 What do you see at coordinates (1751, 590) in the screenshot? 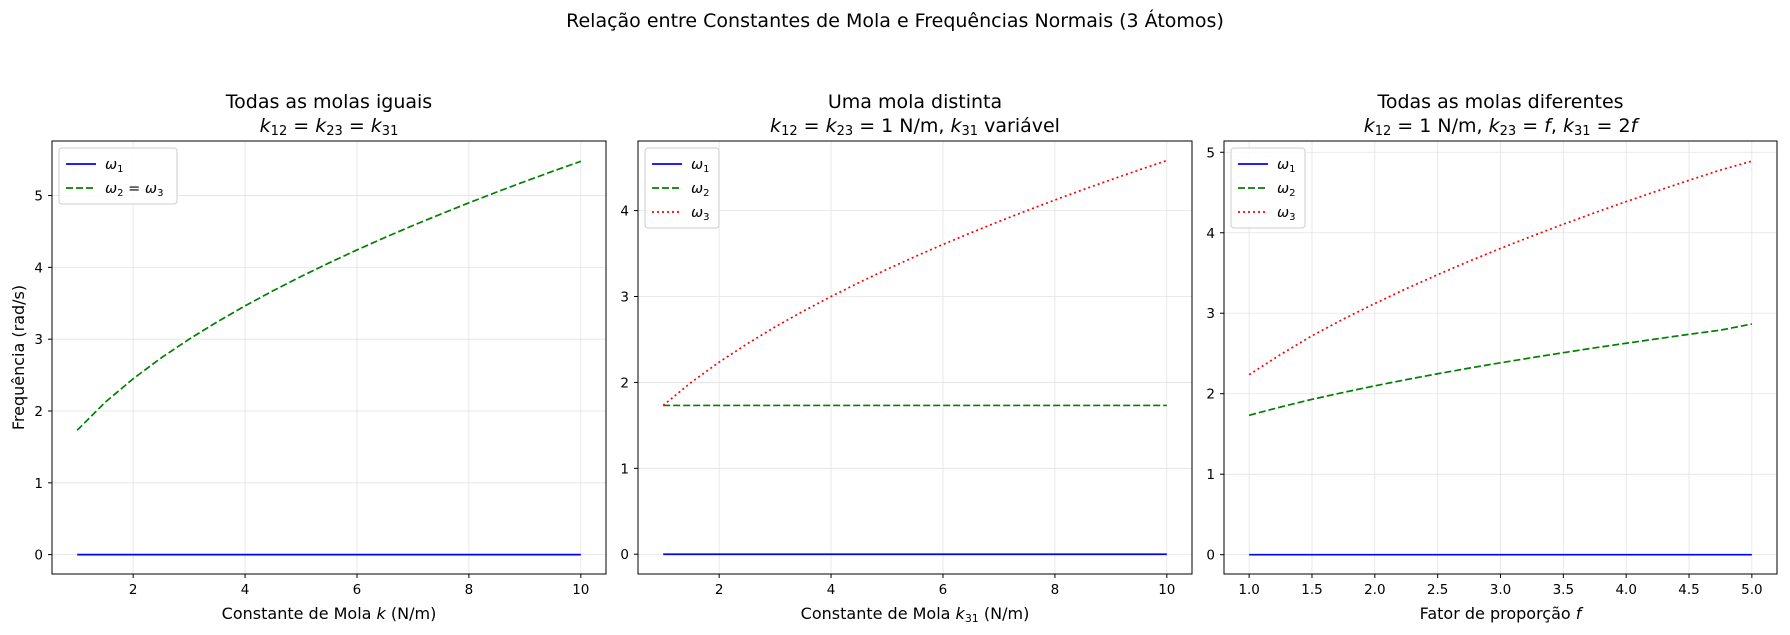
I see `x-tick-label: 5.0` at bounding box center [1751, 590].